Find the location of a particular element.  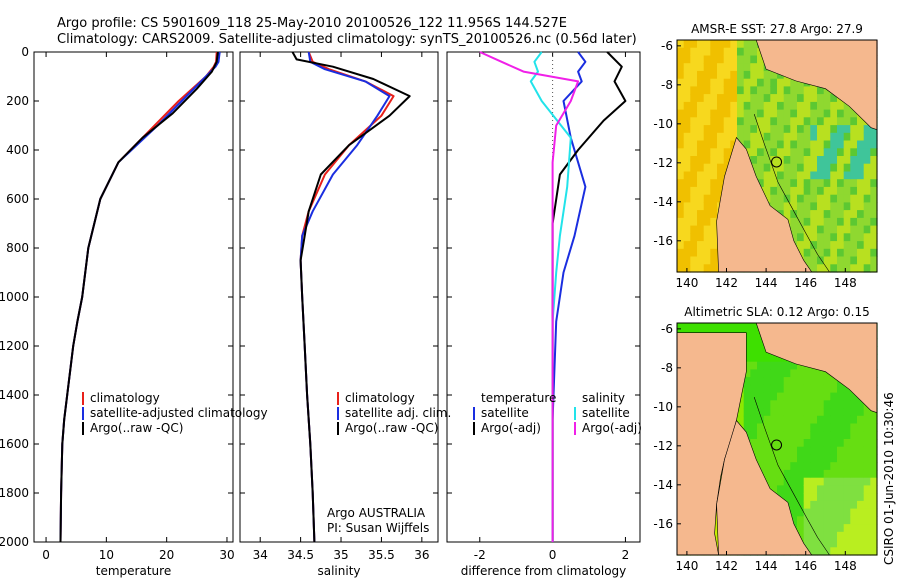

credit-text: CSIRO 01-Jun-2010 10:30:46 is located at coordinates (889, 478).